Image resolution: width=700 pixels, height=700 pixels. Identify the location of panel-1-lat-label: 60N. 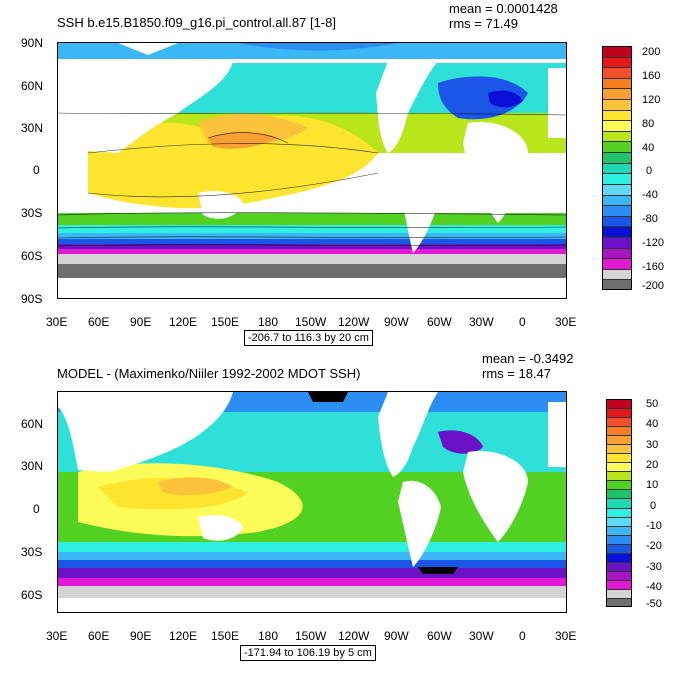
(32, 86).